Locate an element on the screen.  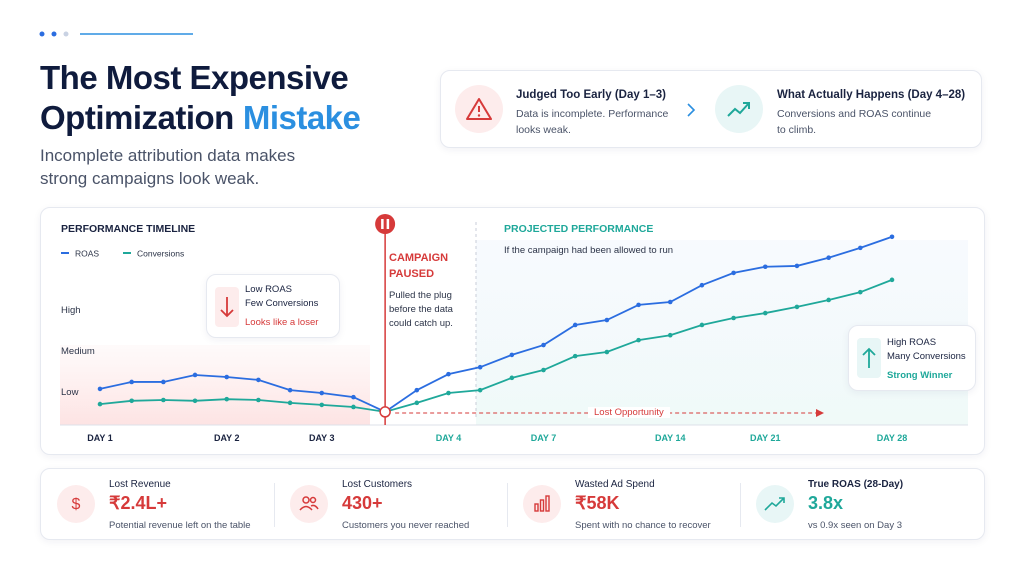
projected-text: If the campaign had been allowed to run is located at coordinates (589, 250).